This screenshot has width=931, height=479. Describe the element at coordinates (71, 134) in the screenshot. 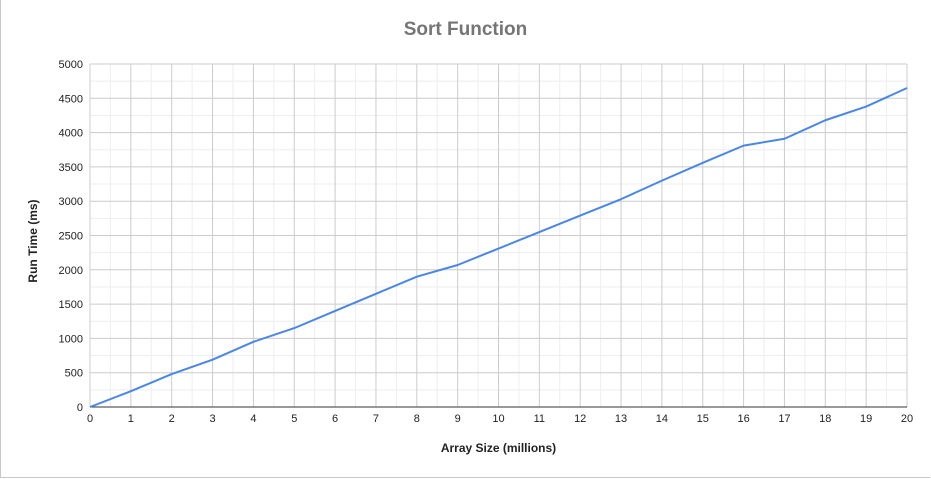

I see `y-tick-label: 4000` at that location.